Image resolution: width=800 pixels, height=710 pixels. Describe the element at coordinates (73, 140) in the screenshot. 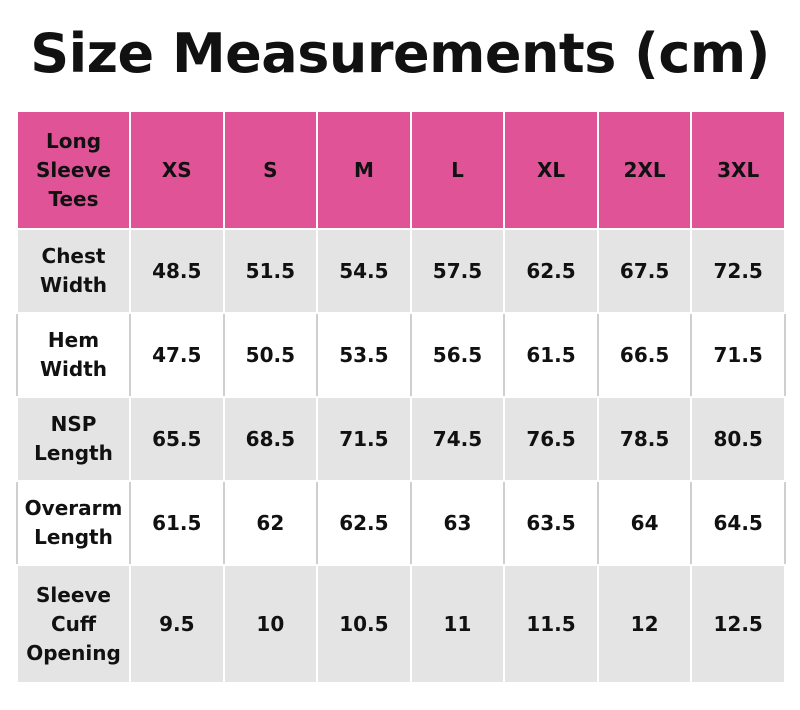

I see `corner-line: Long` at that location.